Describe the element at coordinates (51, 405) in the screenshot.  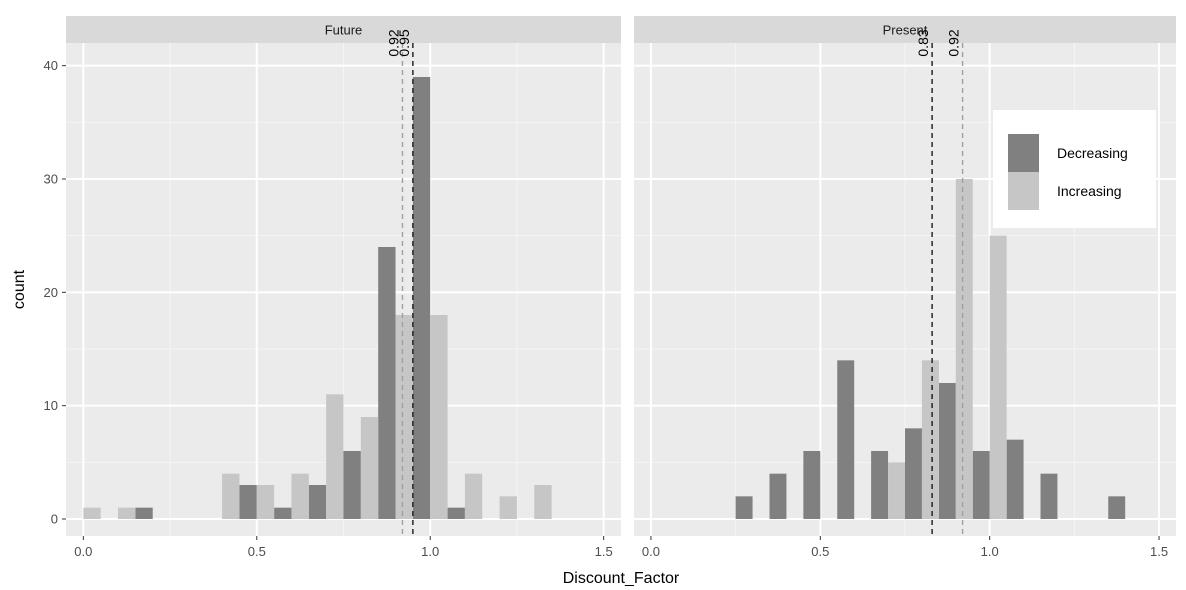
I see `y-tick-label: 10` at that location.